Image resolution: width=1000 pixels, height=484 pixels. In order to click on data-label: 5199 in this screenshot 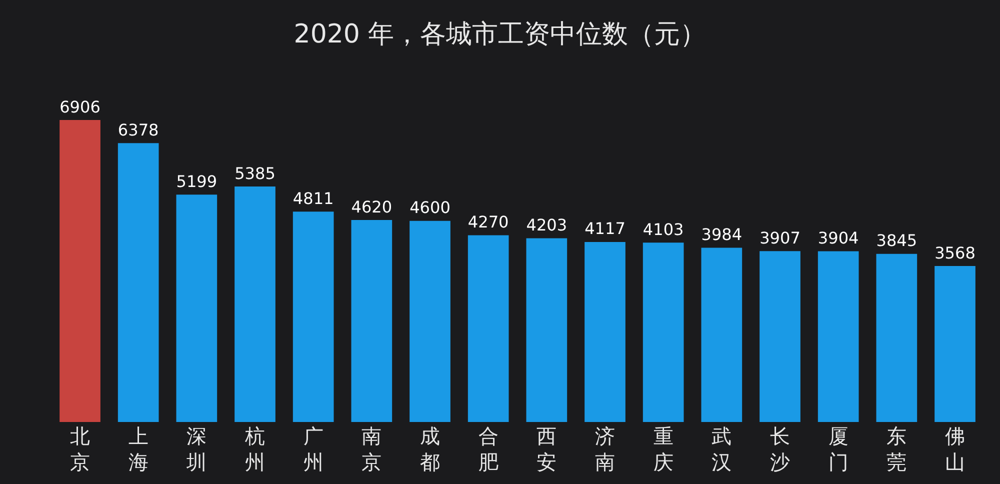, I will do `click(197, 181)`.